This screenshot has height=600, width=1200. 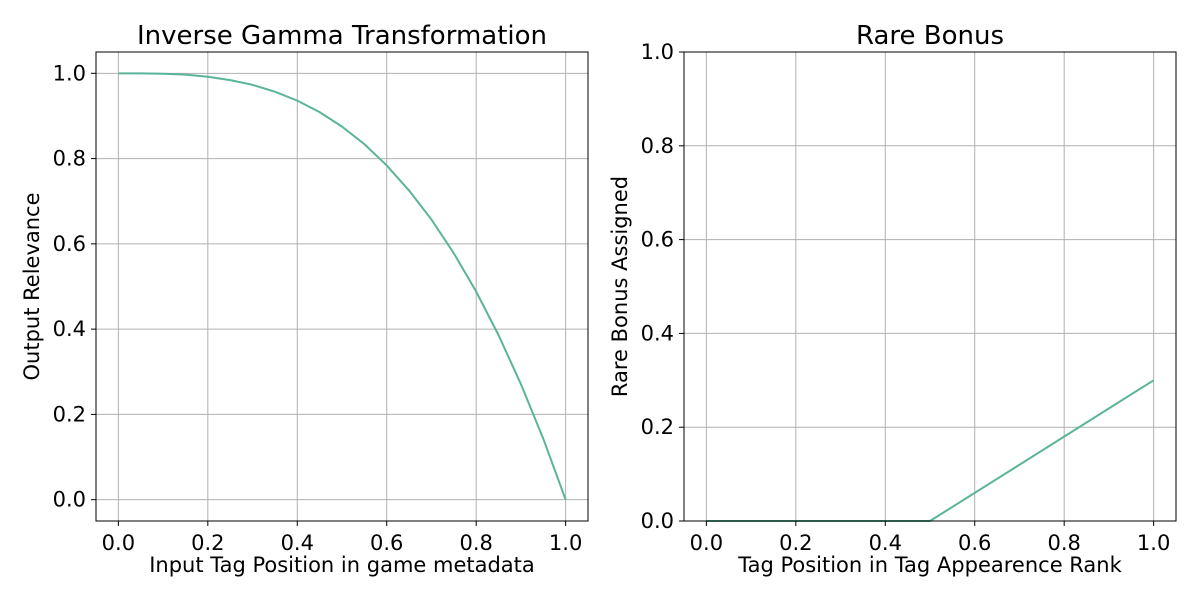 What do you see at coordinates (620, 286) in the screenshot?
I see `y-axis-label: Rare Bonus Assigned` at bounding box center [620, 286].